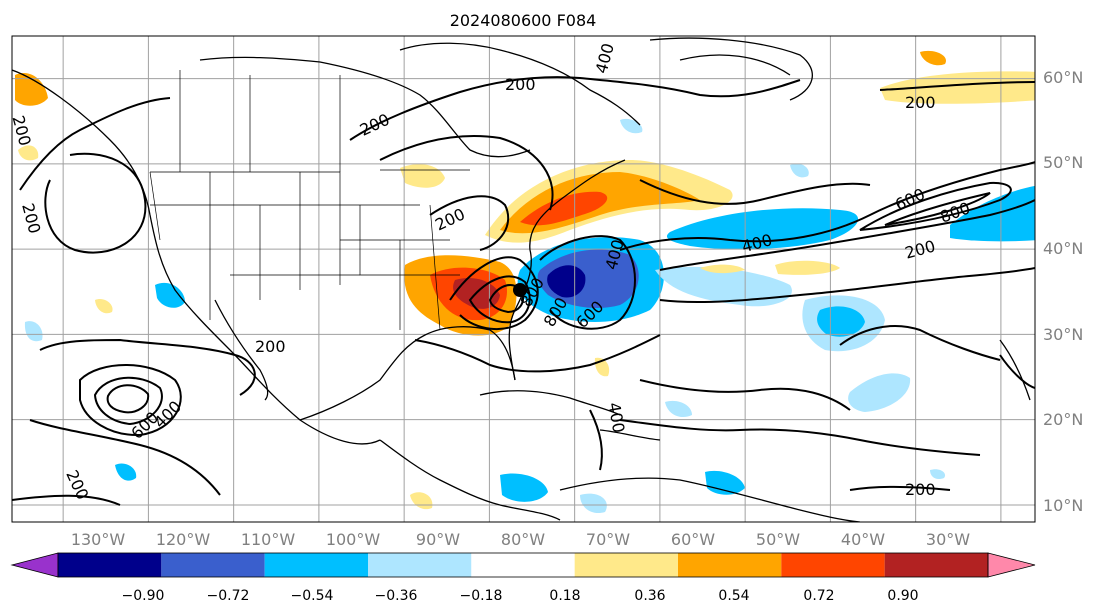 The height and width of the screenshot is (615, 1105). What do you see at coordinates (523, 539) in the screenshot?
I see `lon-label: 80°W` at bounding box center [523, 539].